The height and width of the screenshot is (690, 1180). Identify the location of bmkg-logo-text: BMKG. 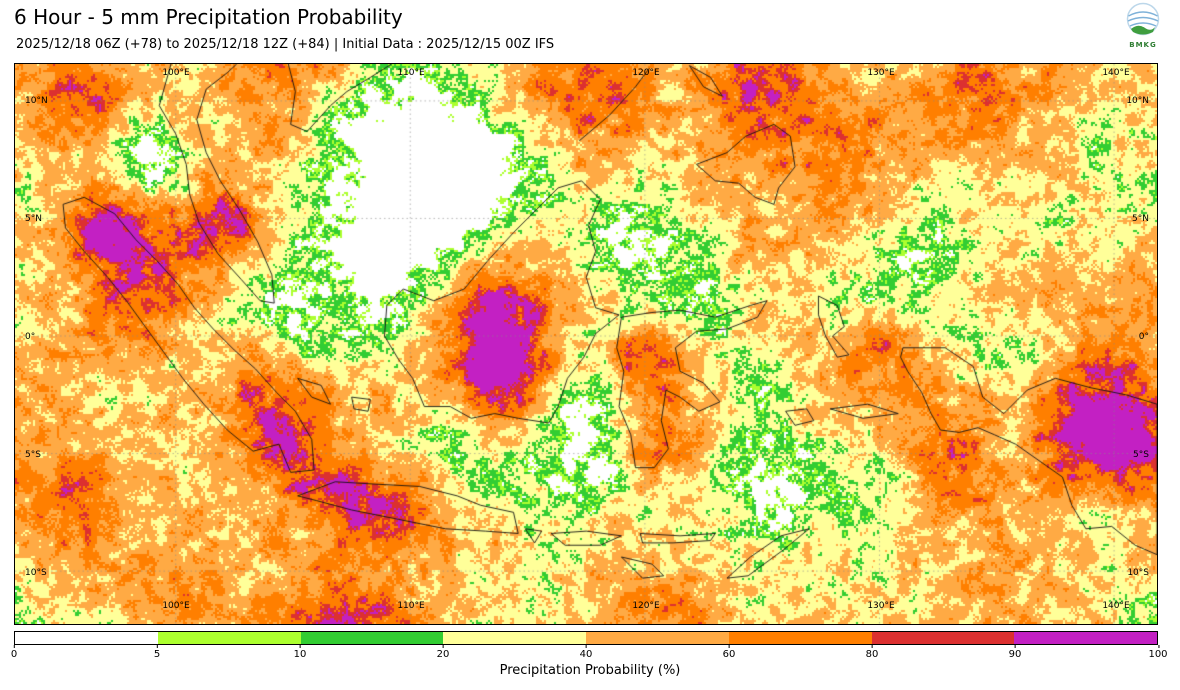
(1143, 45).